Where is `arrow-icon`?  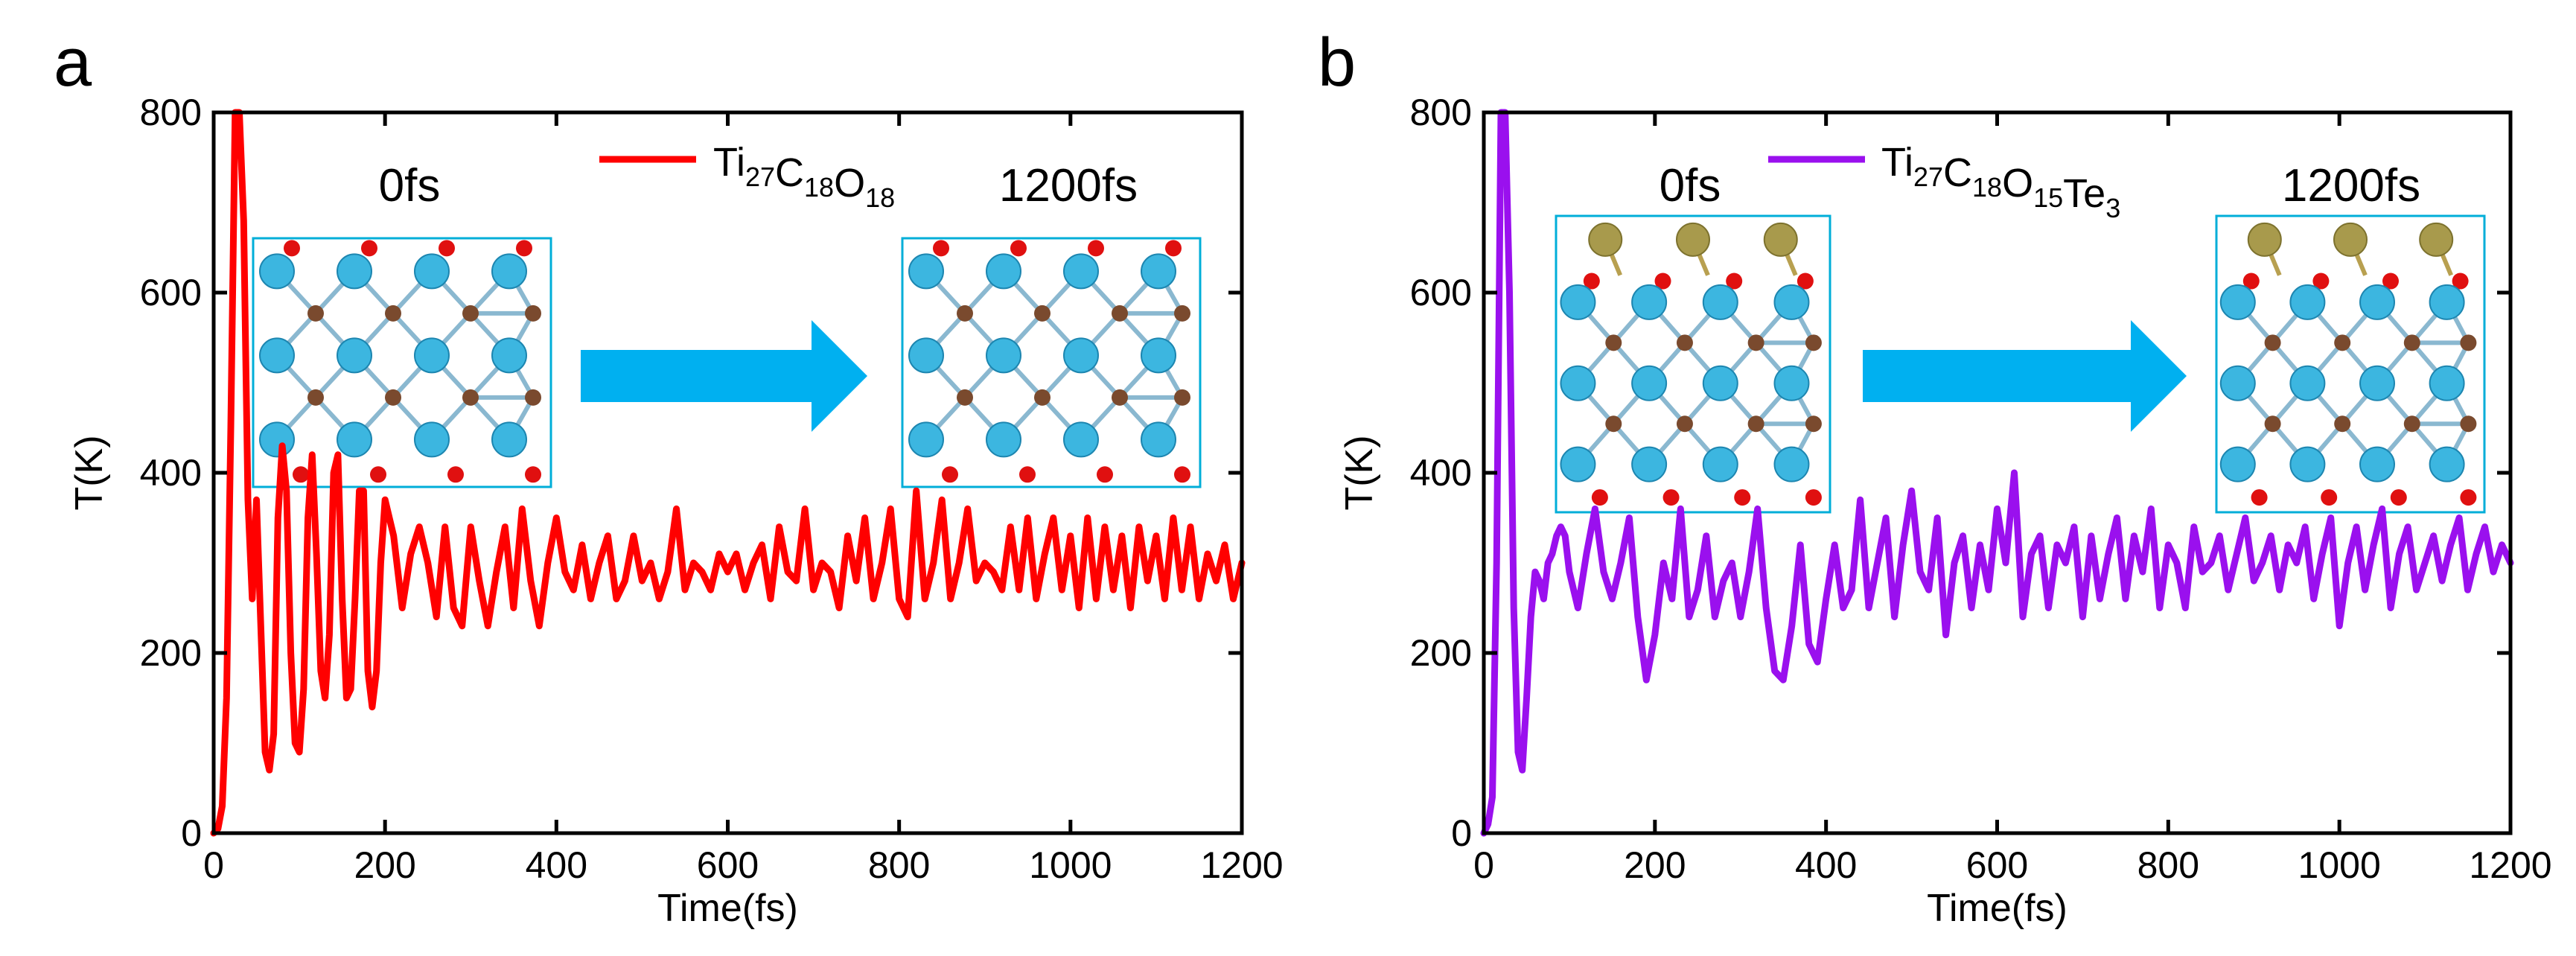 arrow-icon is located at coordinates (2025, 376).